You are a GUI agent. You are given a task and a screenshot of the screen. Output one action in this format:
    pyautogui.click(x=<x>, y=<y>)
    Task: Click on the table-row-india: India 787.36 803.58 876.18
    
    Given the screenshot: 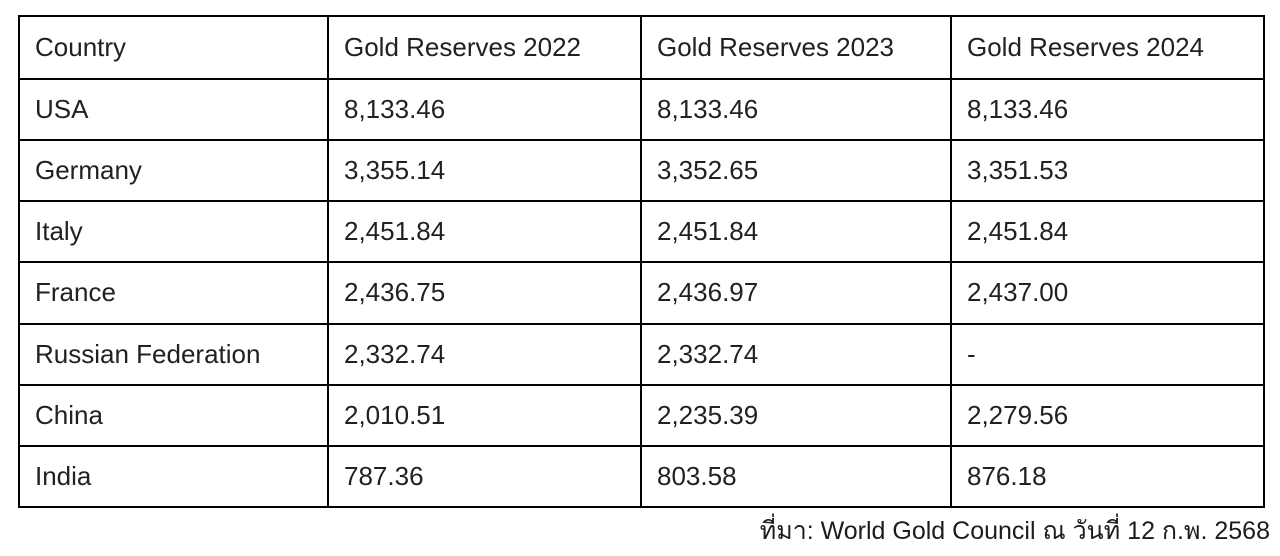 What is the action you would take?
    pyautogui.click(x=641, y=476)
    